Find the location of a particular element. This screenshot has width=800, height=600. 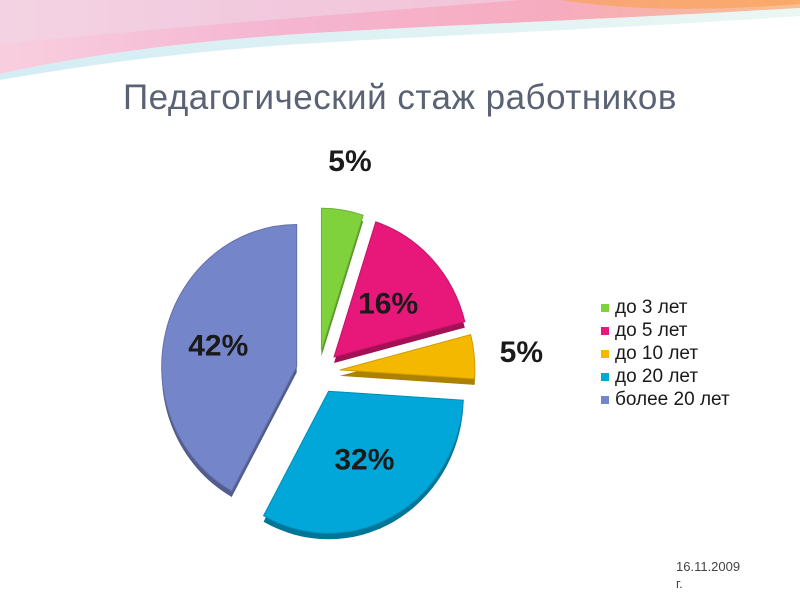

legend-label: до 5 лет is located at coordinates (651, 330).